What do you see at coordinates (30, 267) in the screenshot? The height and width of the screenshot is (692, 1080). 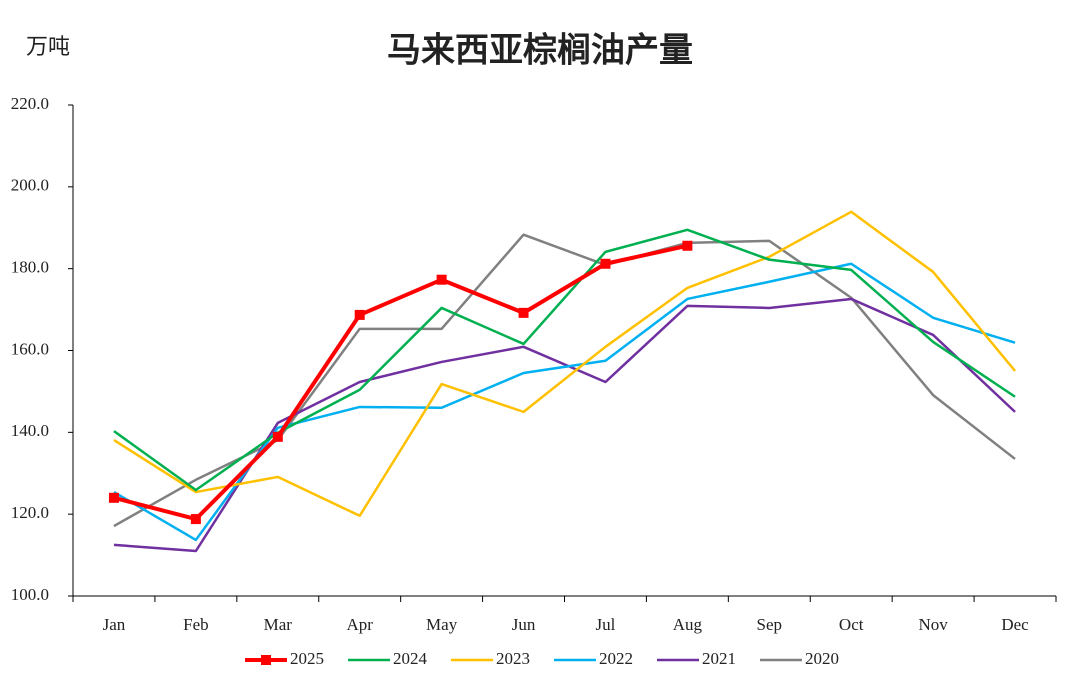 I see `y-tick-label: 180.0` at bounding box center [30, 267].